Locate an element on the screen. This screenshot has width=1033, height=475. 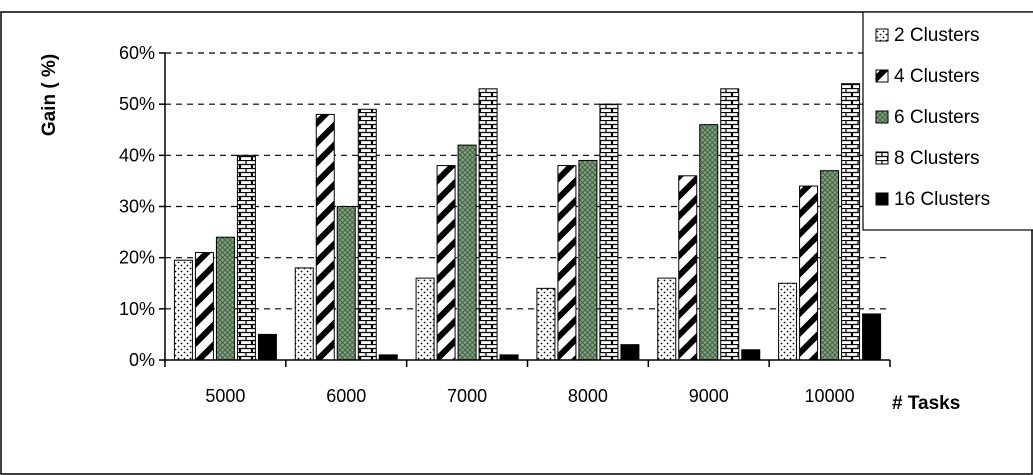
y-axis-title: Gain ( %) is located at coordinates (49, 95).